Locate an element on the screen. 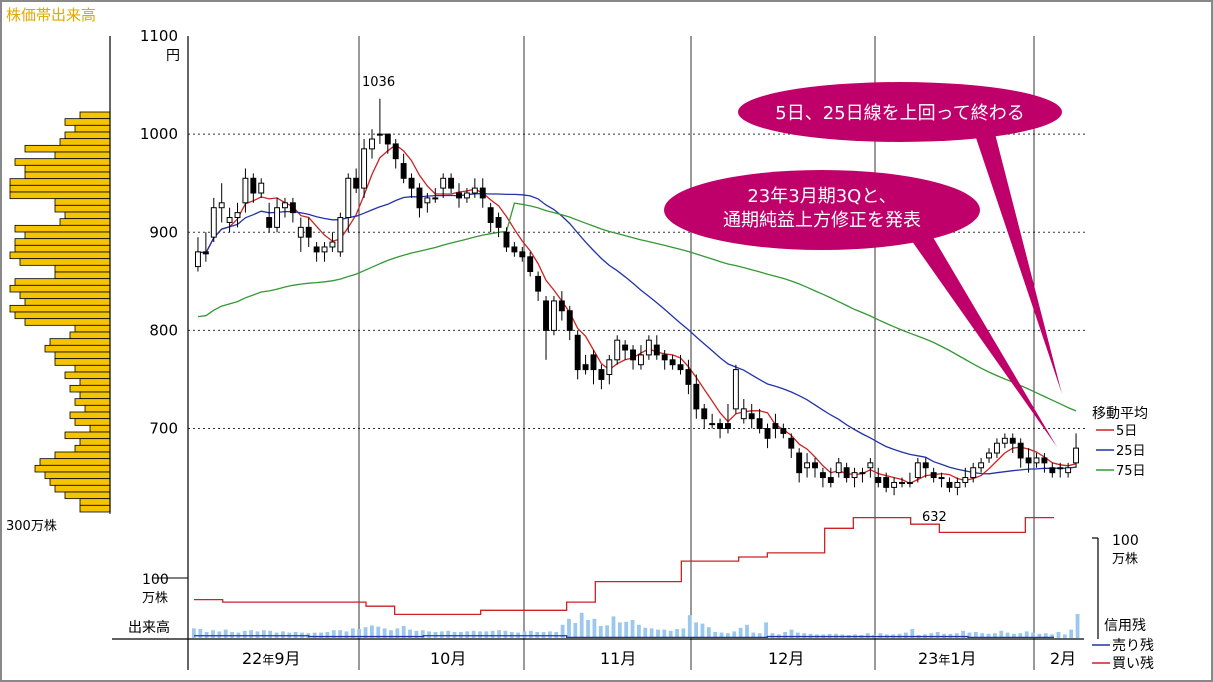 This screenshot has width=1213, height=682. volume-by-price-histogram is located at coordinates (60, 312).